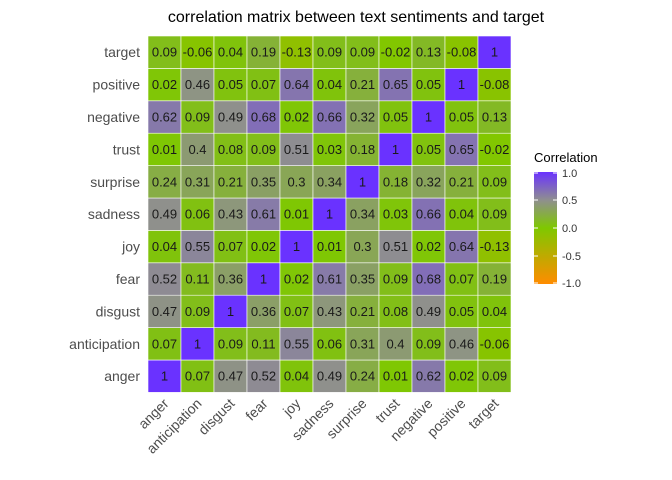 The height and width of the screenshot is (480, 672). I want to click on cell-value-label: 0.51, so click(395, 246).